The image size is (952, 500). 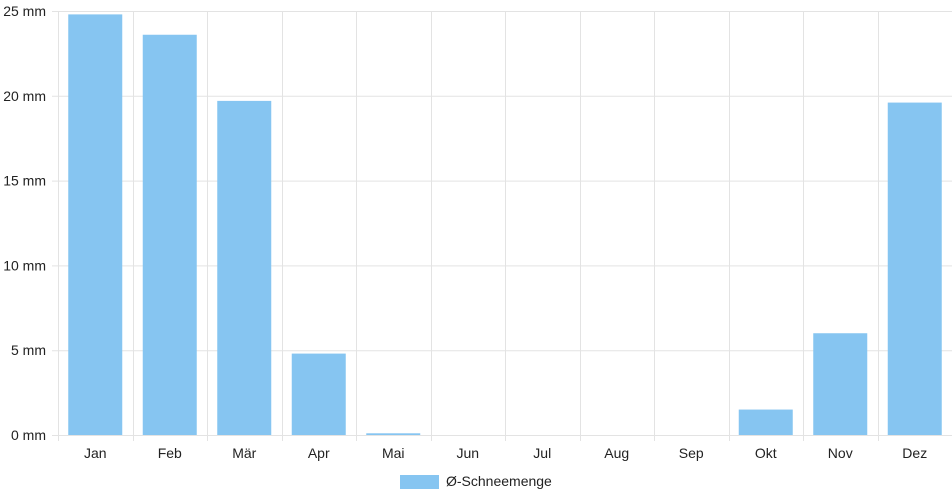 What do you see at coordinates (393, 453) in the screenshot?
I see `x-tick-label: Mai` at bounding box center [393, 453].